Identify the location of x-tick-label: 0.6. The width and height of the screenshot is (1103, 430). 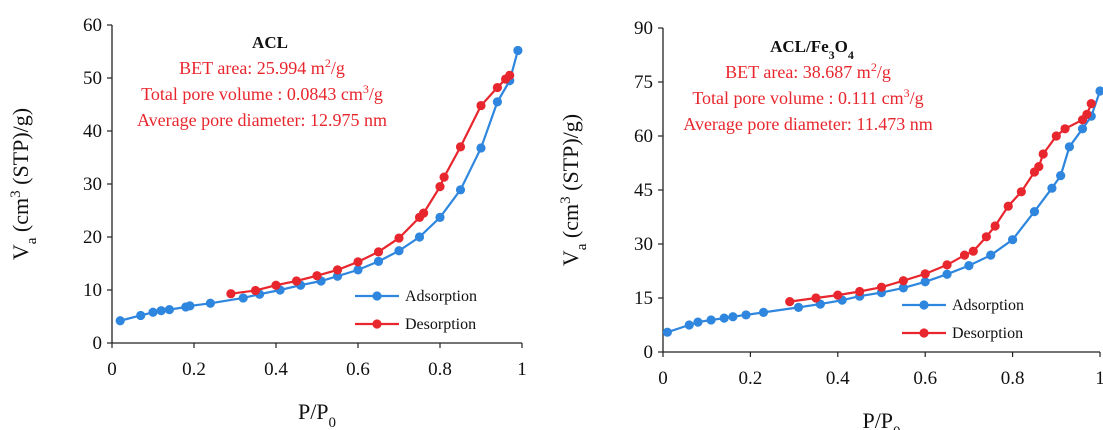
(925, 378).